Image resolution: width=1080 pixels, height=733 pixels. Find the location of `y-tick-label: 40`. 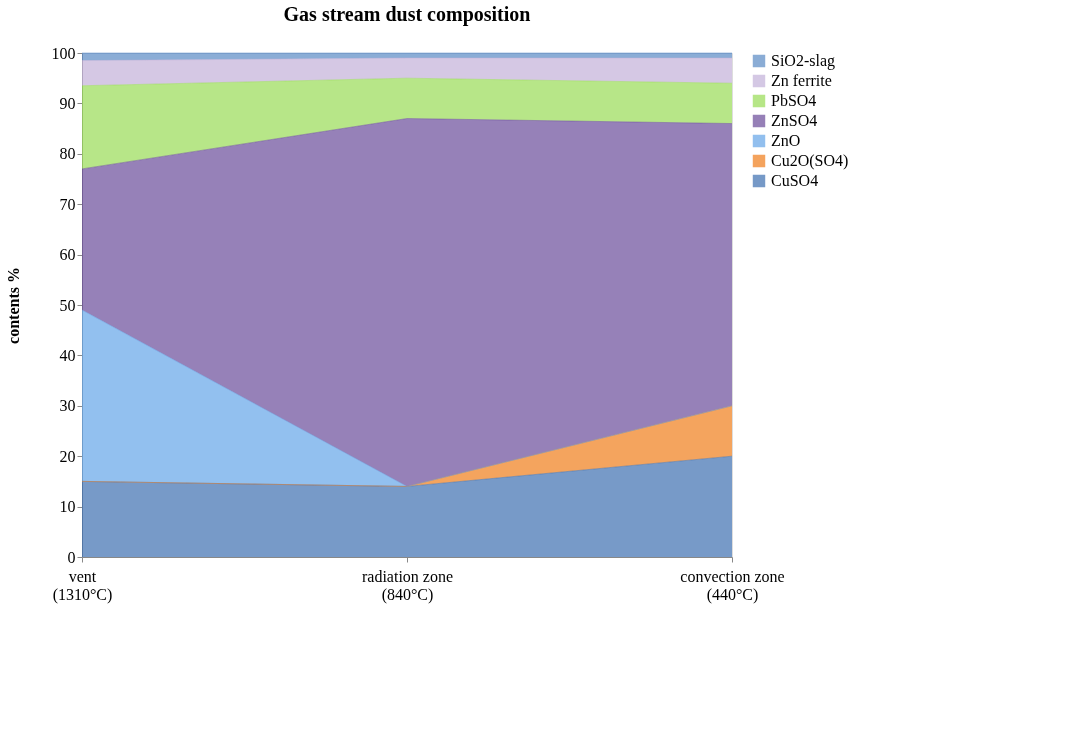

y-tick-label: 40 is located at coordinates (67, 355).